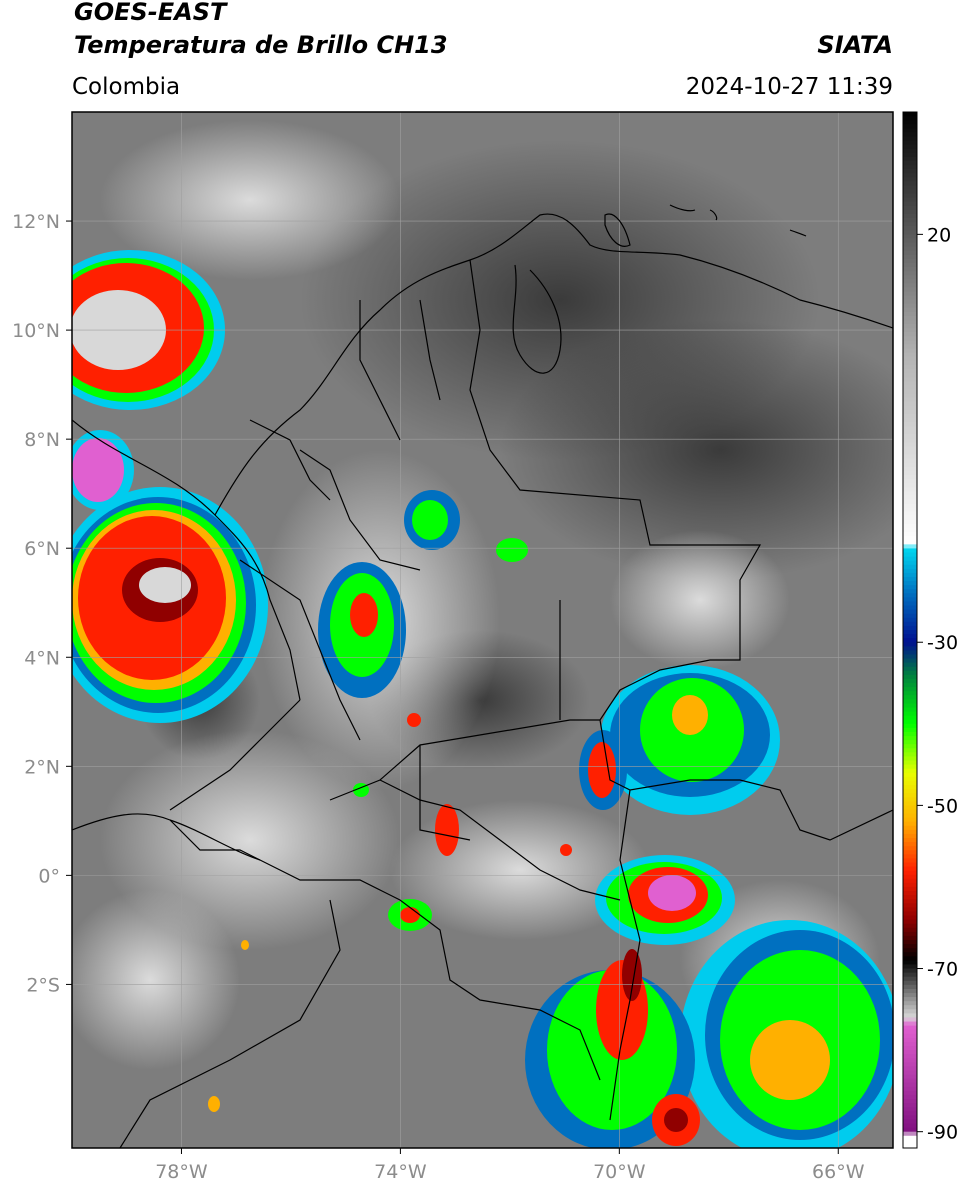 The height and width of the screenshot is (1190, 966). What do you see at coordinates (49, 876) in the screenshot?
I see `lat-tick-label: 0°` at bounding box center [49, 876].